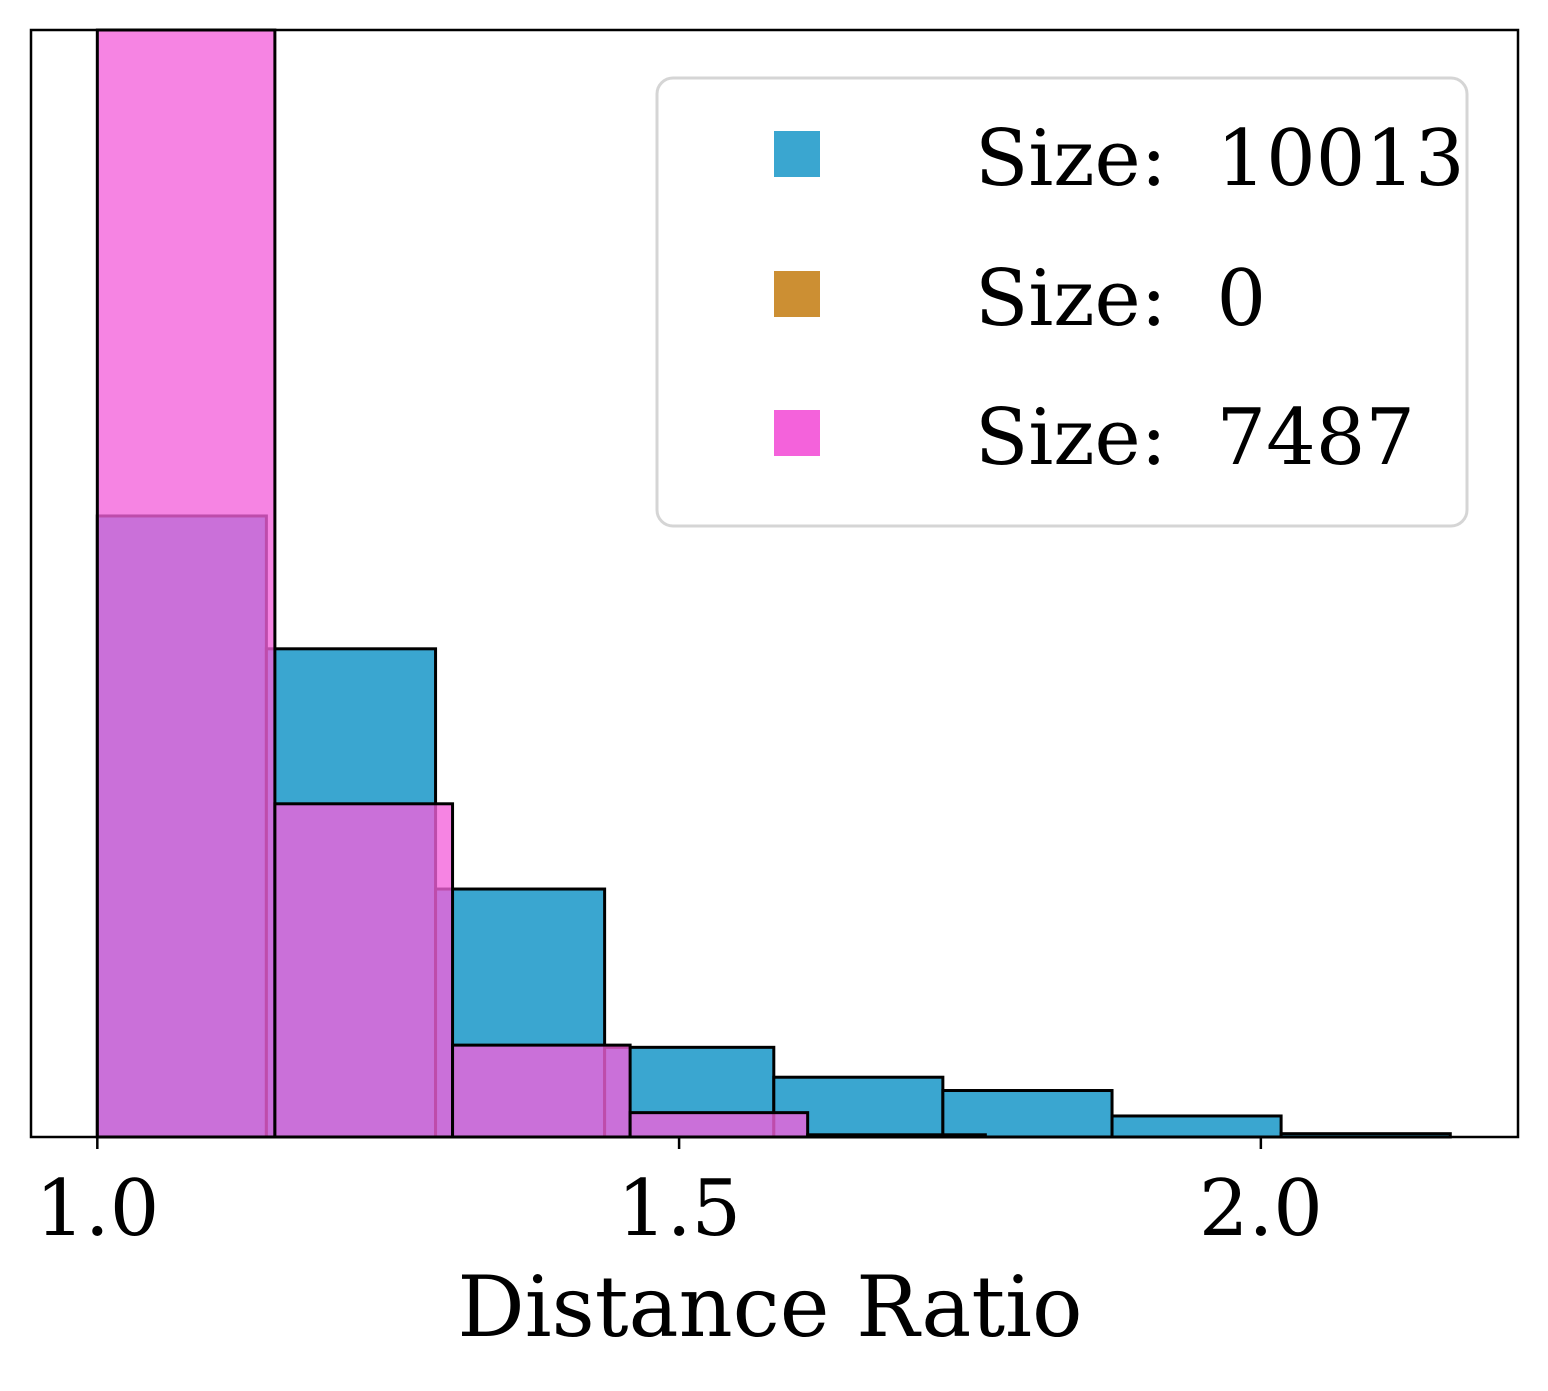  I want to click on legend-label-series-2: Size: 0, so click(1120, 299).